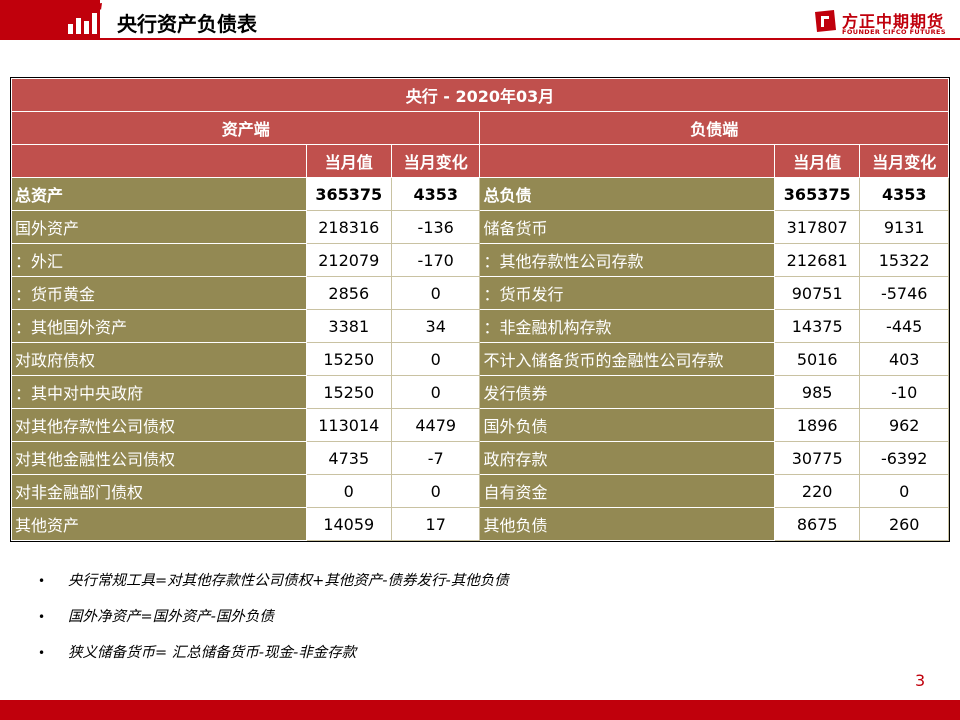 The height and width of the screenshot is (720, 960). I want to click on liability-change: 15322, so click(904, 260).